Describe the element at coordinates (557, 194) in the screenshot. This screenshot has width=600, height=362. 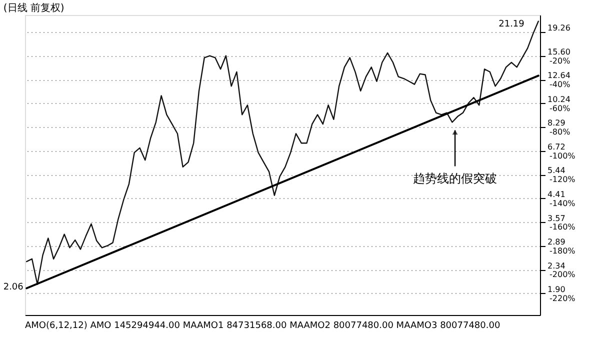
I see `y-tick-label: 4.41` at that location.